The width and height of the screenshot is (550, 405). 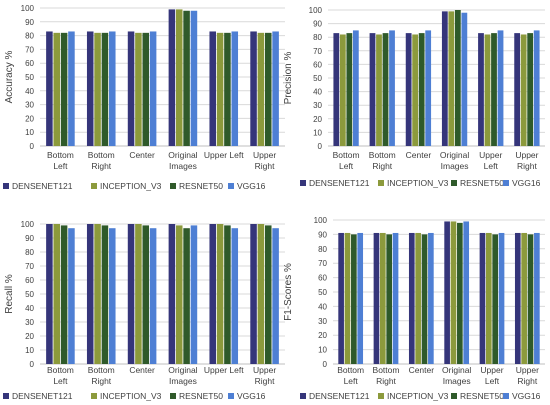 What do you see at coordinates (322, 335) in the screenshot?
I see `y-tick-label: 20` at bounding box center [322, 335].